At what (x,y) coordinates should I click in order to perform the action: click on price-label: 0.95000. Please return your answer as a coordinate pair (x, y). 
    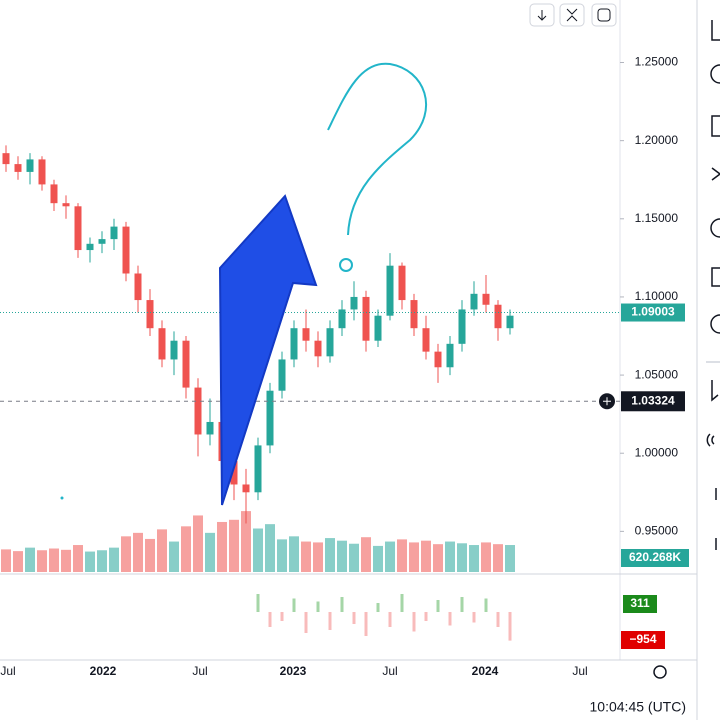
    Looking at the image, I should click on (657, 531).